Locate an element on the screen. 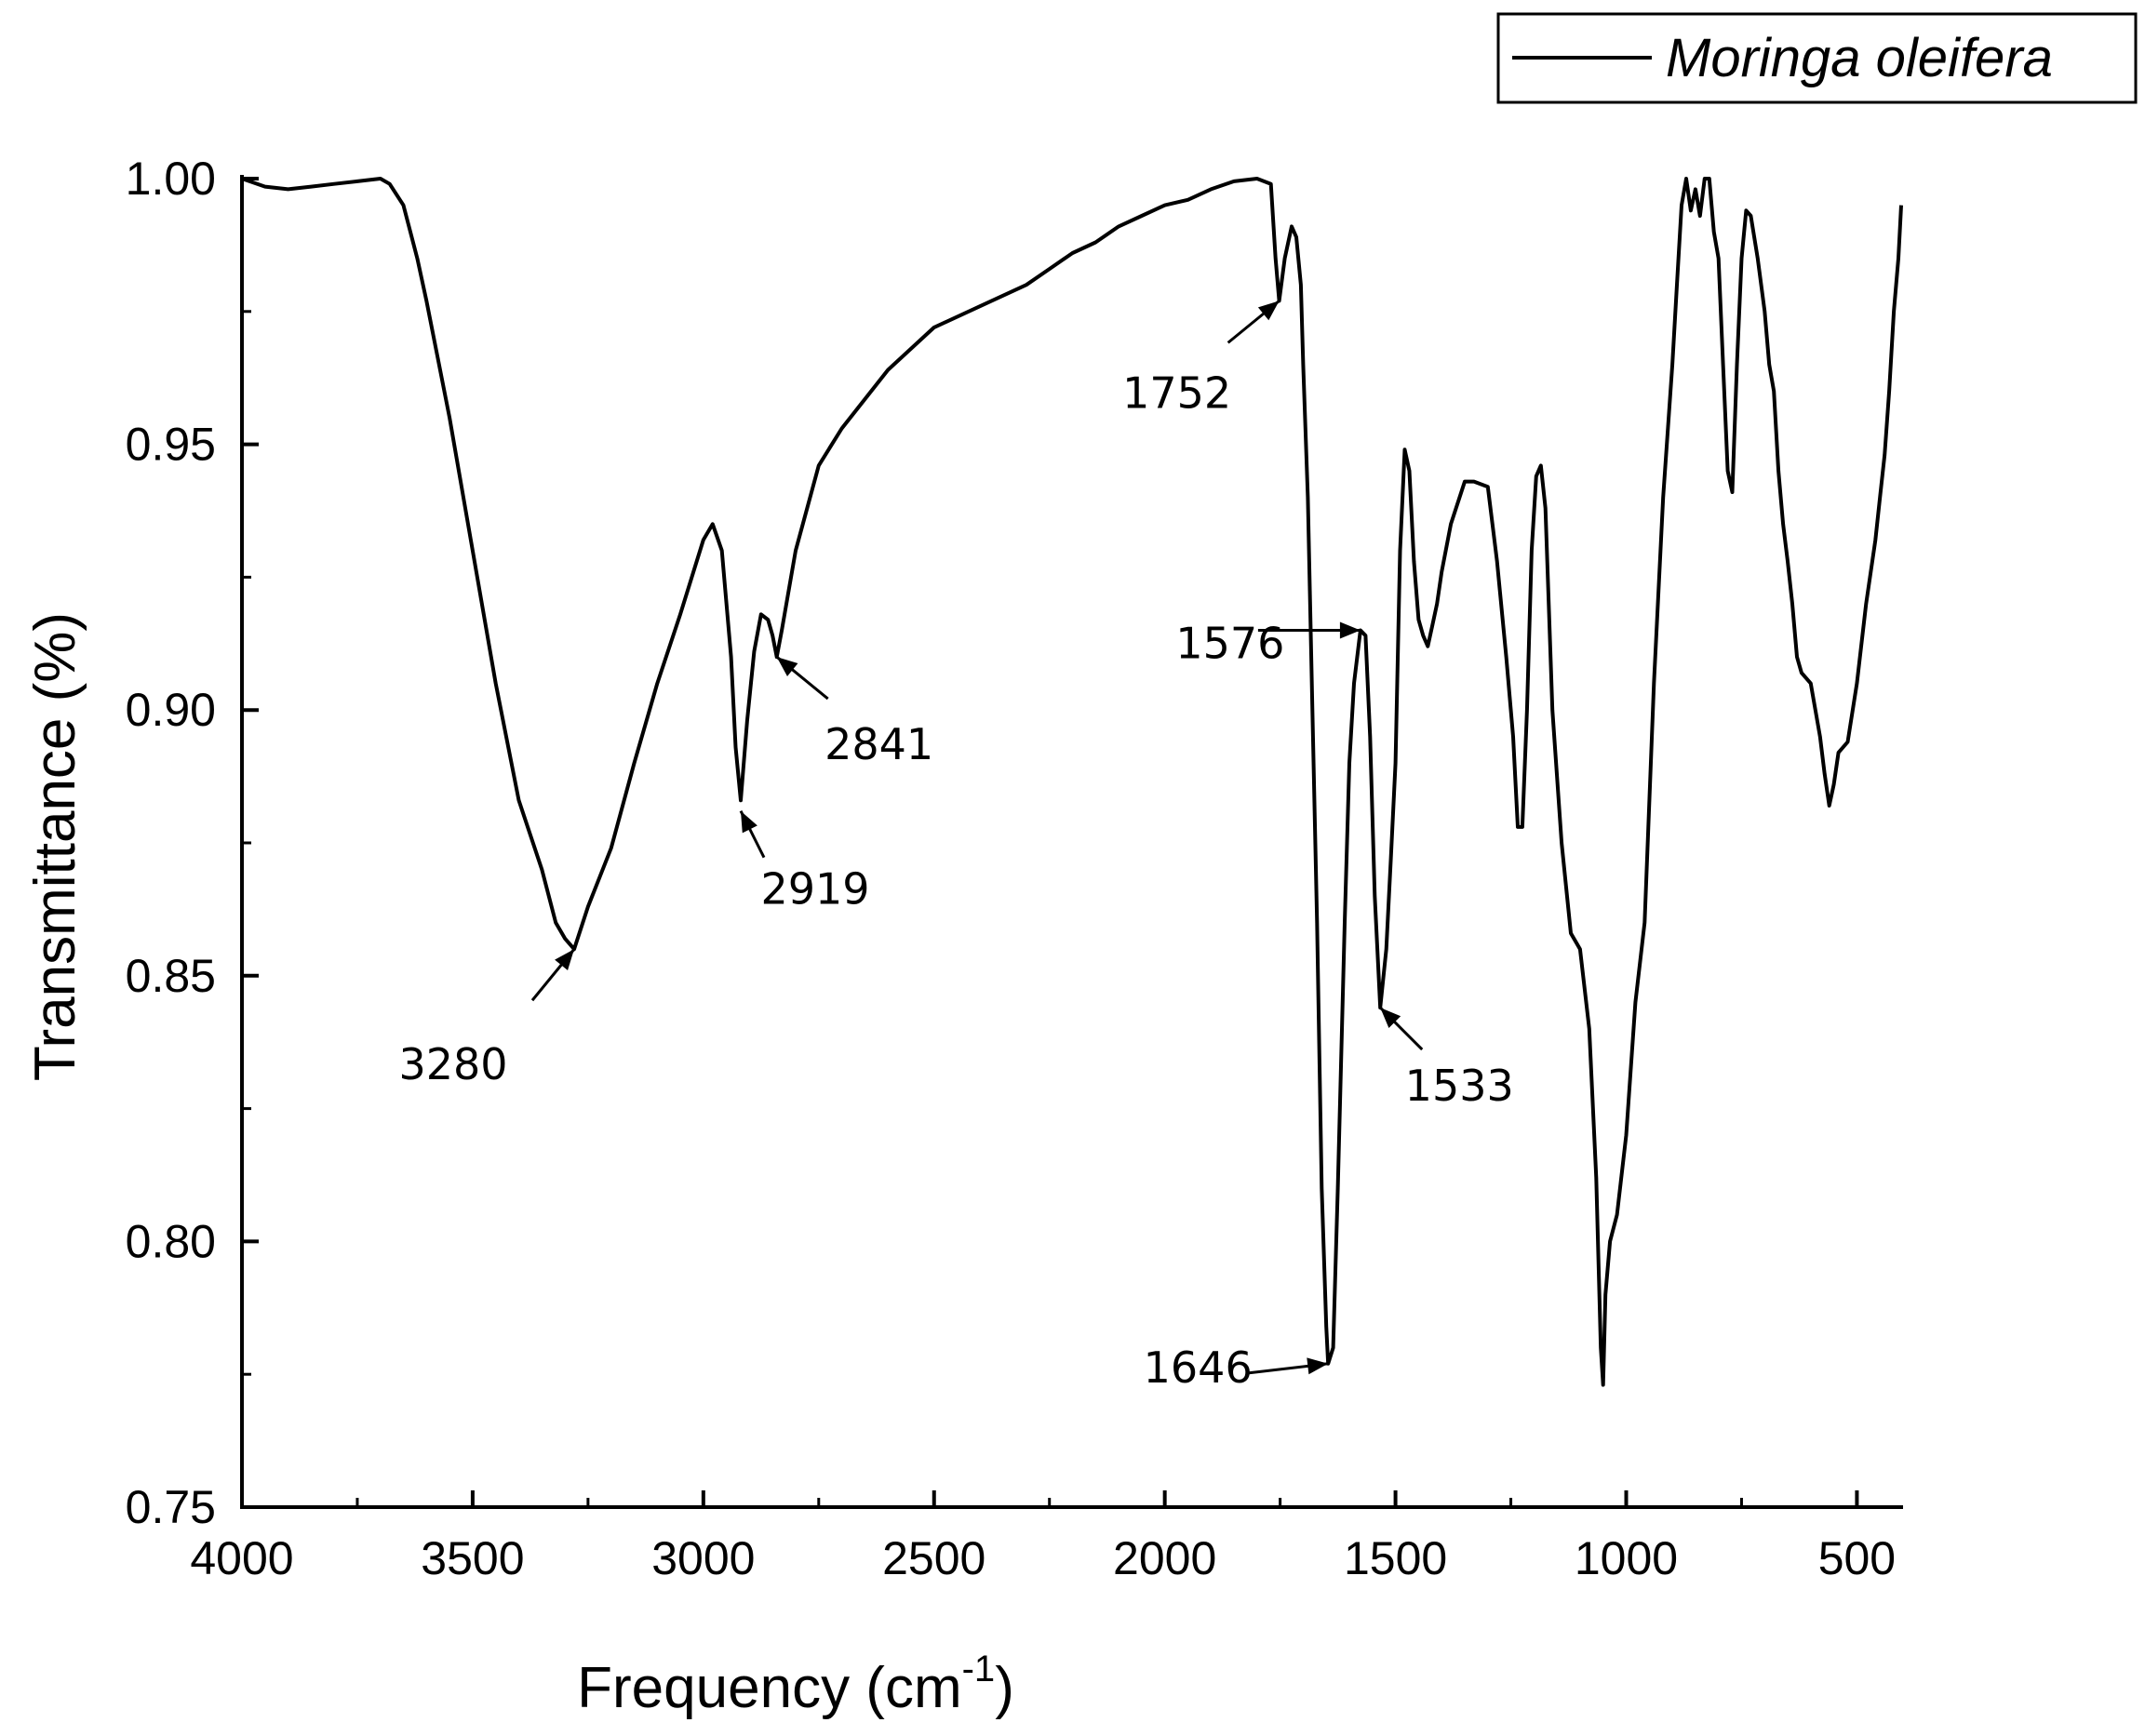  annotation-label: 3280 is located at coordinates (452, 1064).